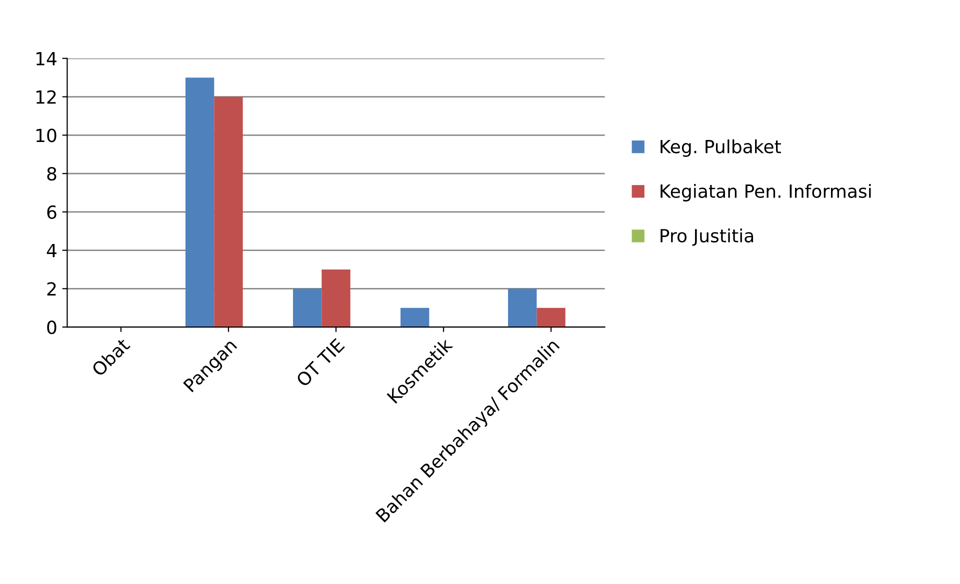 The height and width of the screenshot is (584, 960). Describe the element at coordinates (720, 148) in the screenshot. I see `legend-label: Keg. Pulbaket` at that location.